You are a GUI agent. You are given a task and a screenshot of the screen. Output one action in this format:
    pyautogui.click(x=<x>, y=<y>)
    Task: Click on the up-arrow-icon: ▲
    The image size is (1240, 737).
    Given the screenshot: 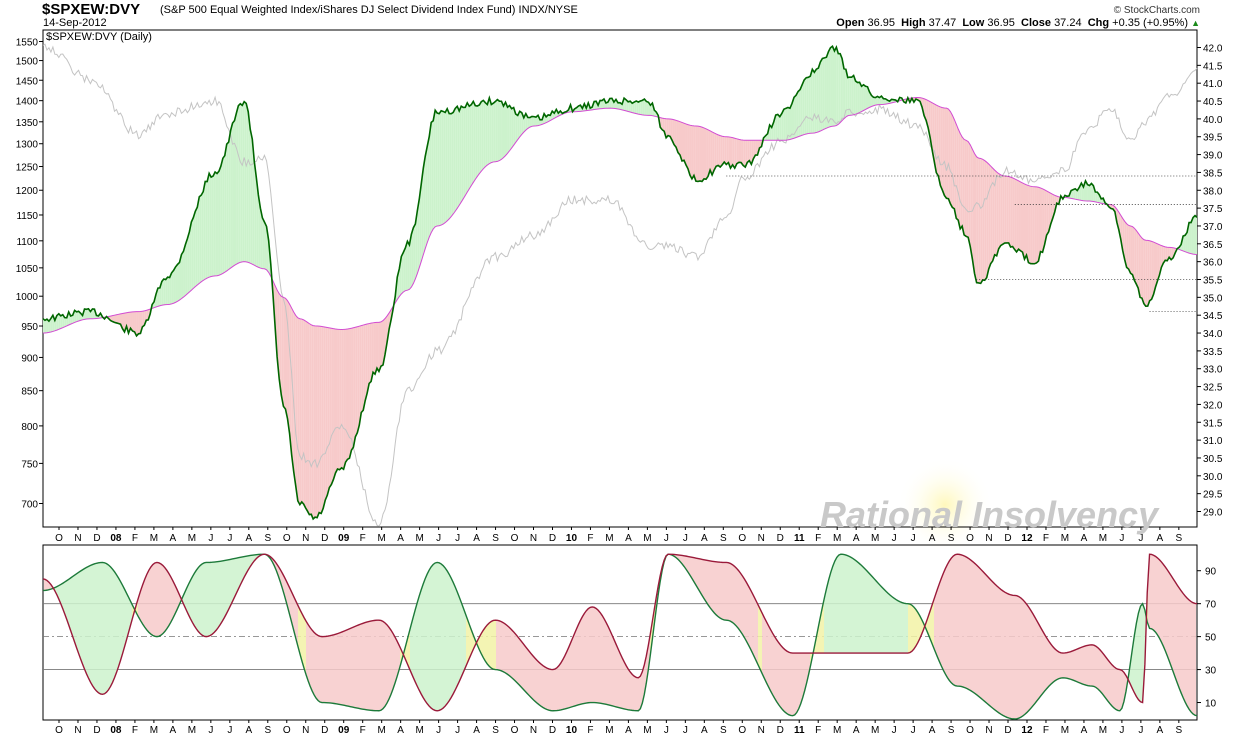 What is the action you would take?
    pyautogui.click(x=1195, y=23)
    